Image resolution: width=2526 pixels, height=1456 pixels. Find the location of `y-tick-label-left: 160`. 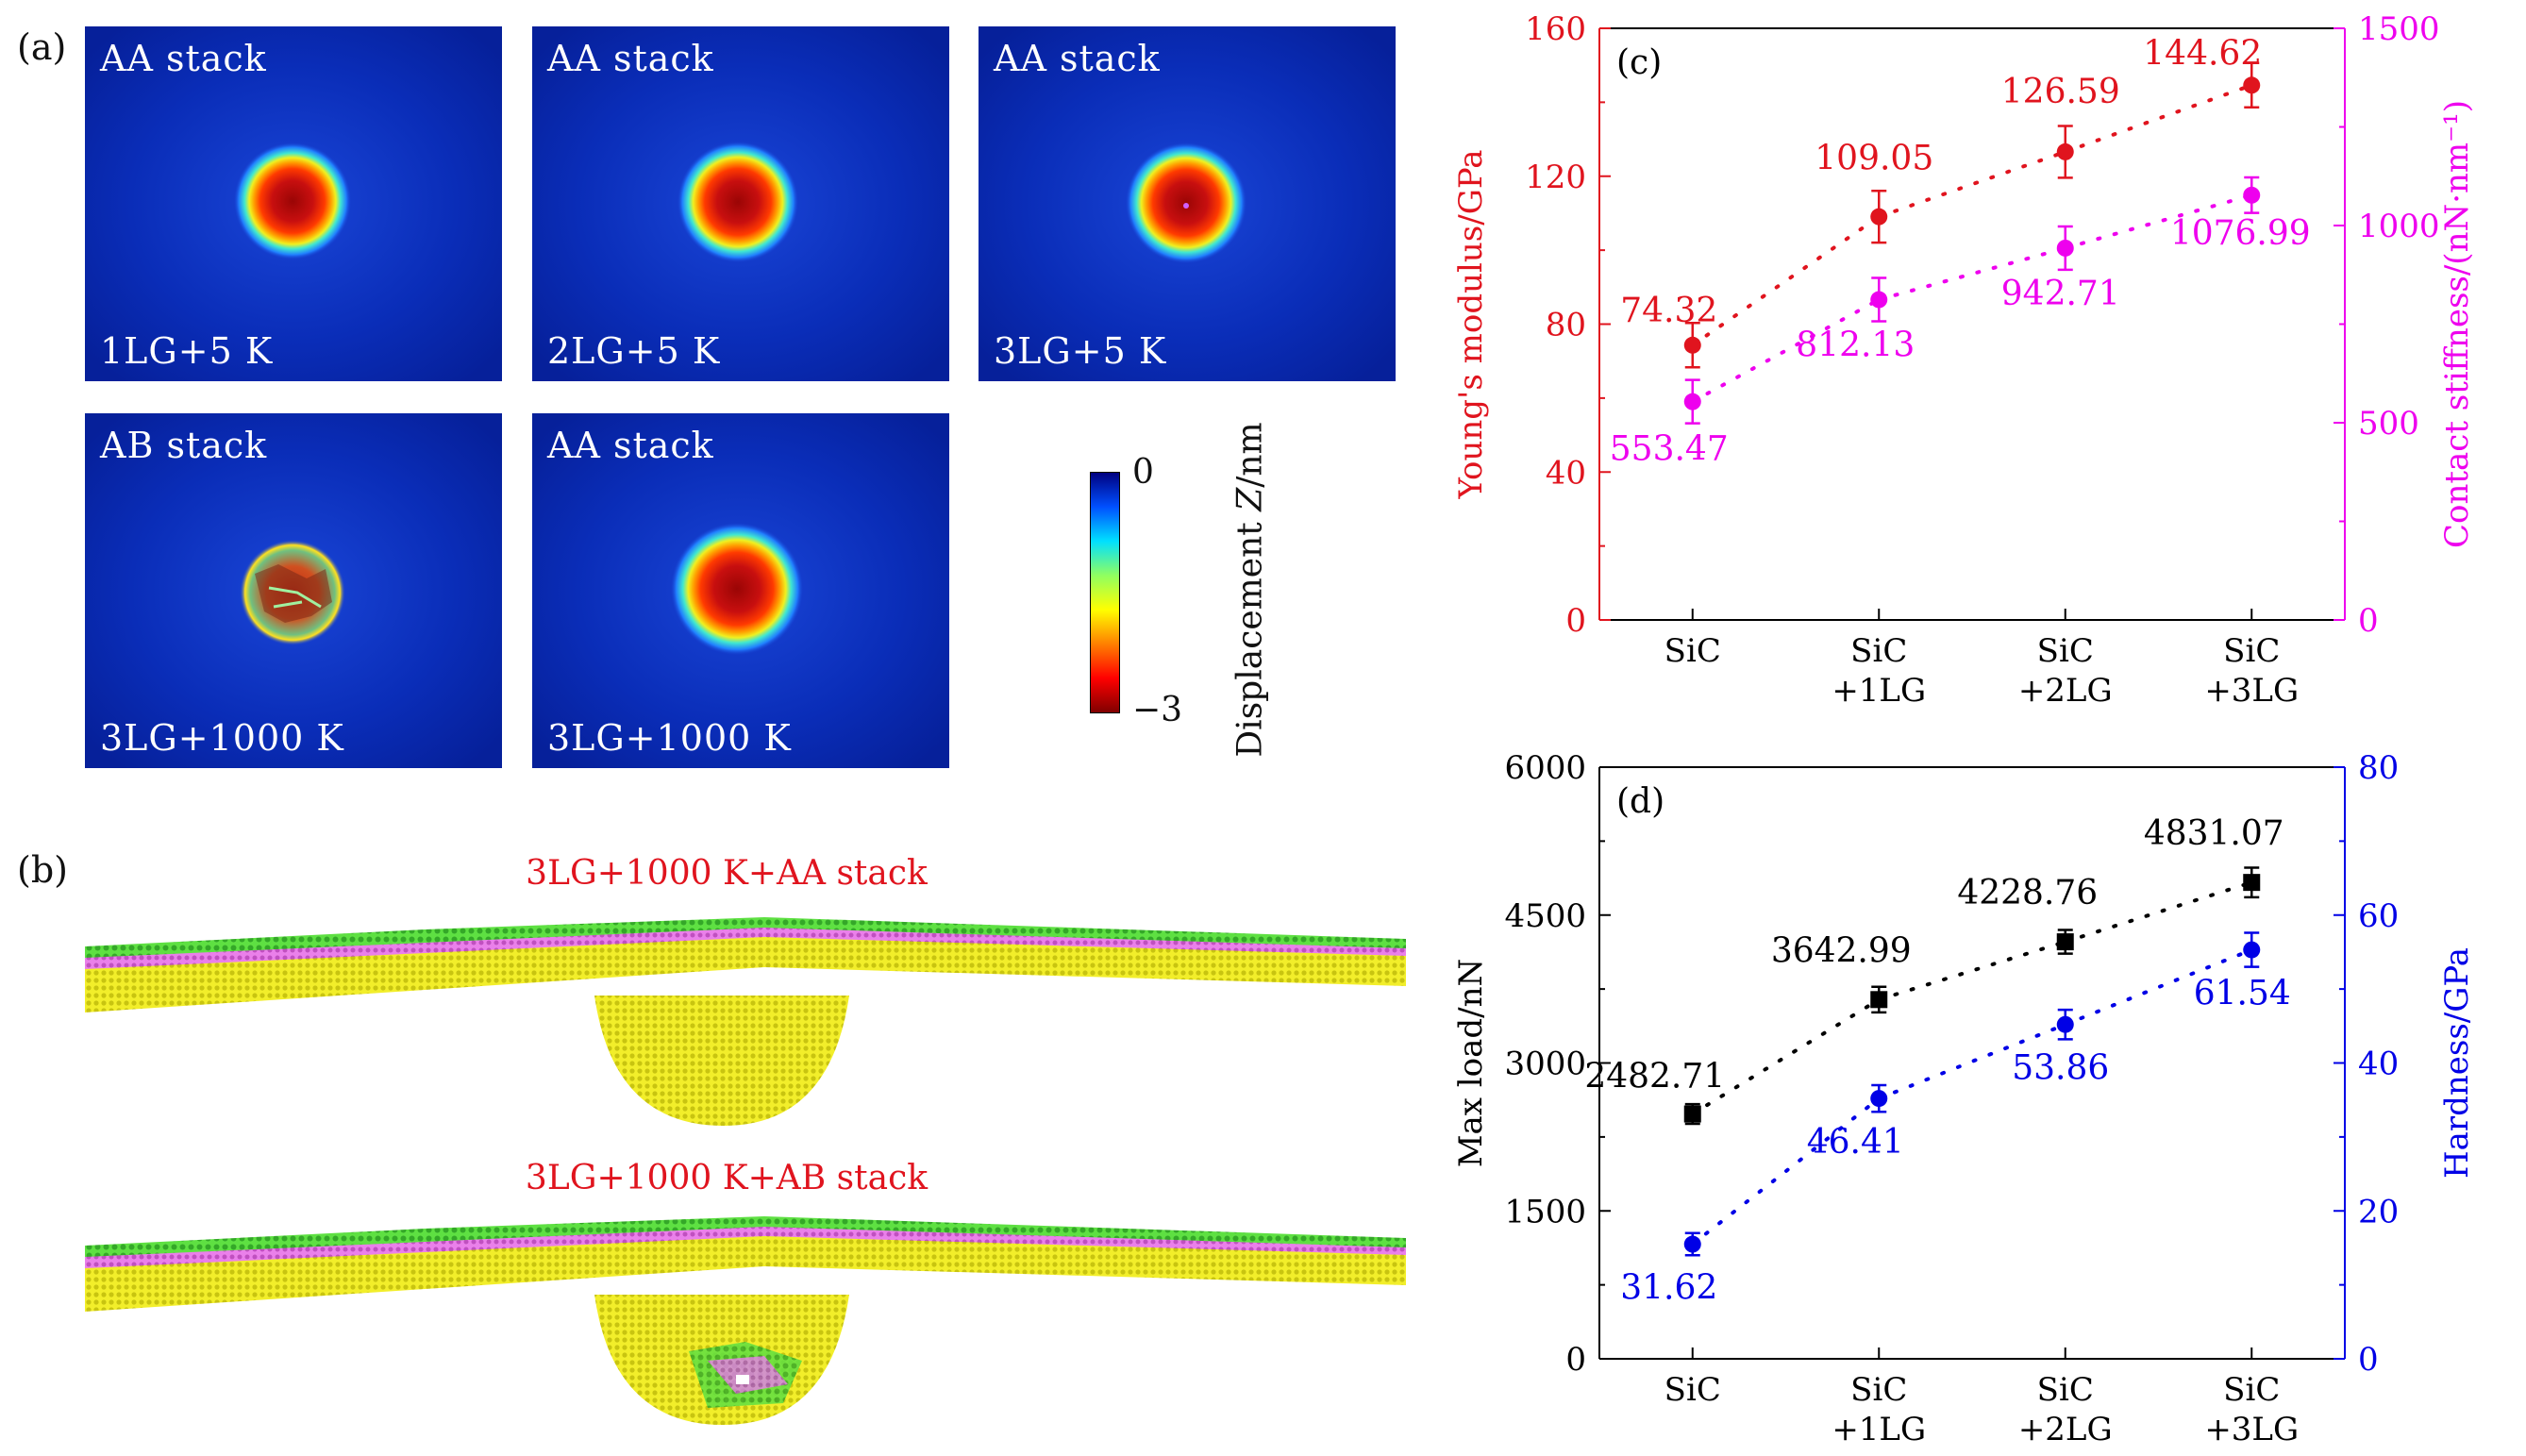

y-tick-label-left: 160 is located at coordinates (1555, 29).